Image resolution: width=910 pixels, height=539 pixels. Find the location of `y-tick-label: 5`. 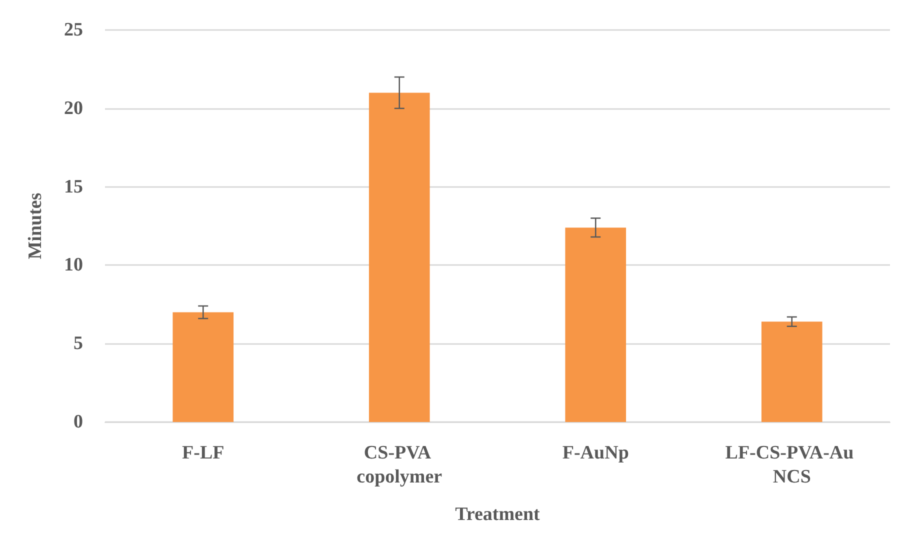

y-tick-label: 5 is located at coordinates (78, 343).